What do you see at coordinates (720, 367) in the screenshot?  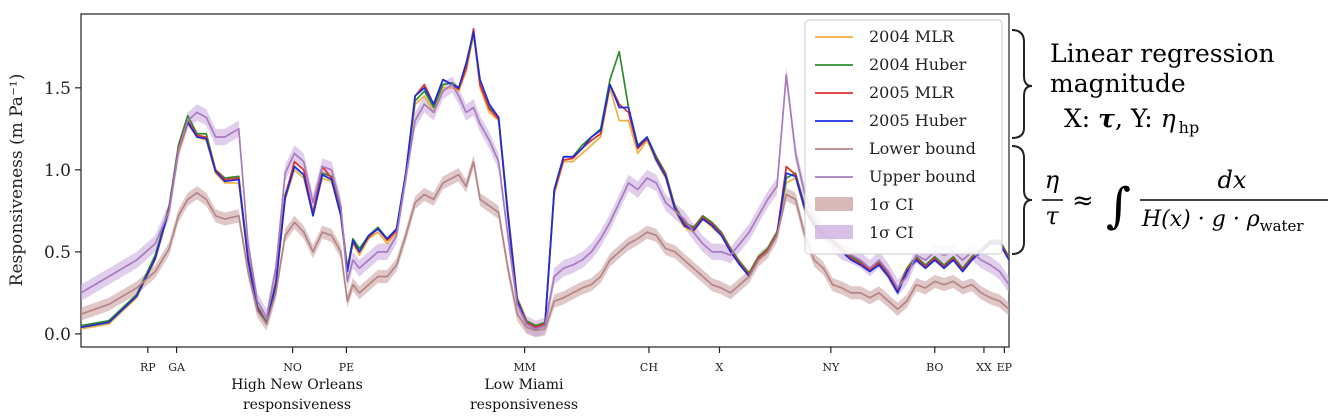 I see `x-tick-label-x: X` at bounding box center [720, 367].